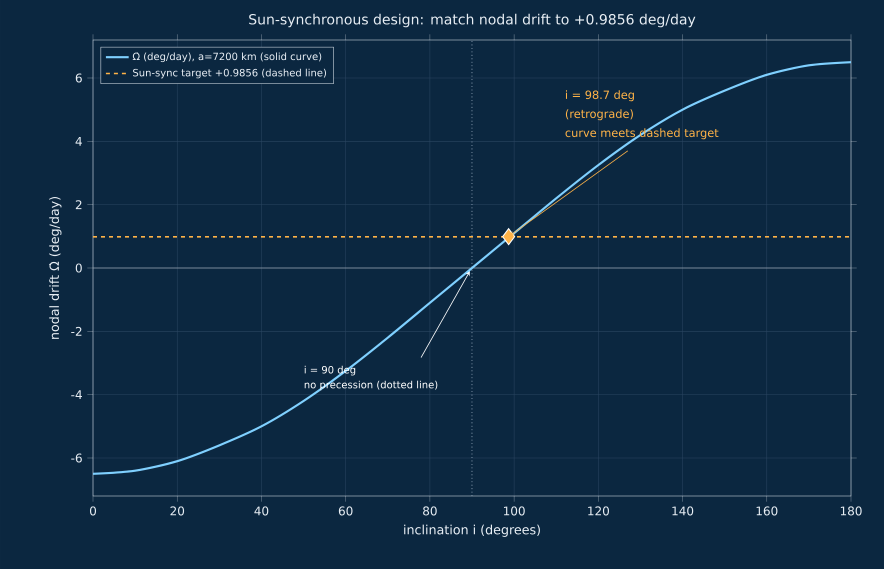 Image resolution: width=884 pixels, height=569 pixels. I want to click on y-tick-label: -4, so click(76, 395).